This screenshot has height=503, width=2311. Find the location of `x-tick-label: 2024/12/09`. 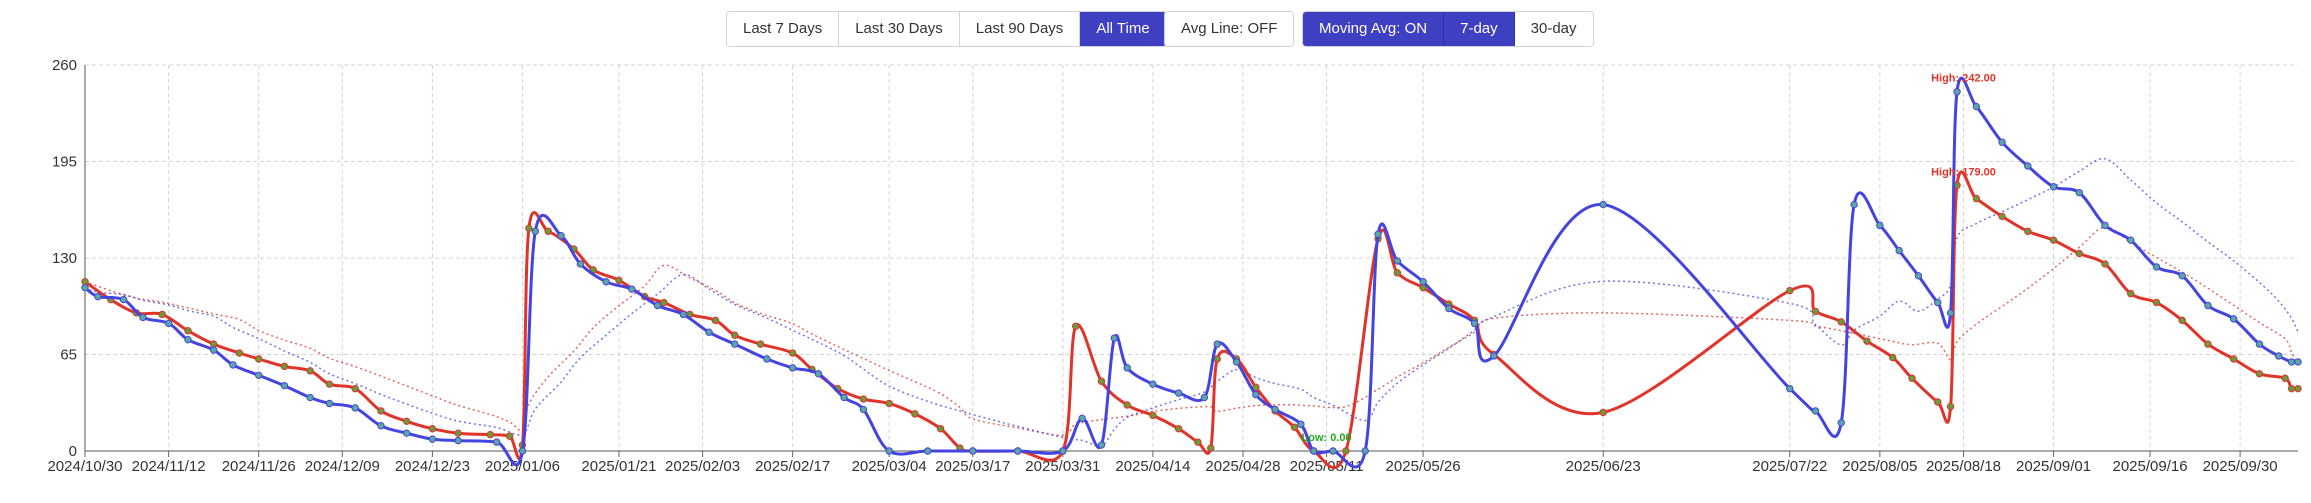

x-tick-label: 2024/12/09 is located at coordinates (342, 466).